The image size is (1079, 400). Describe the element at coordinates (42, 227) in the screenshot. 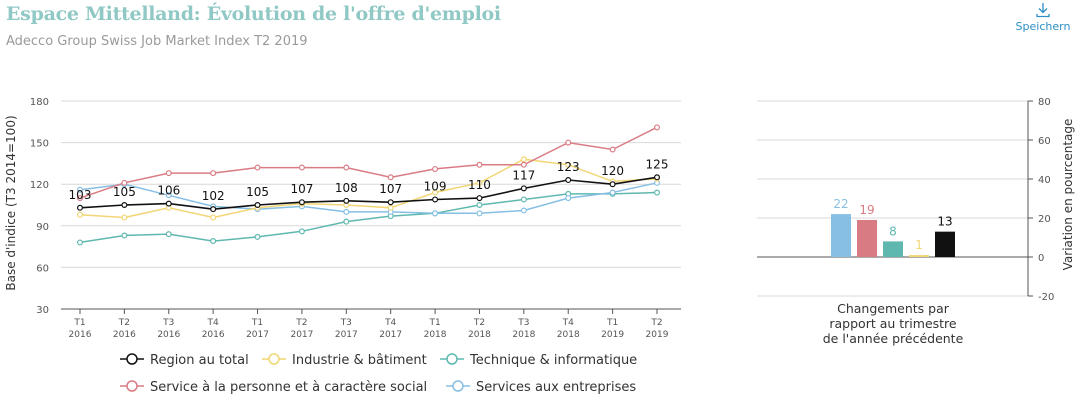

I see `y-tick-label: 90` at that location.